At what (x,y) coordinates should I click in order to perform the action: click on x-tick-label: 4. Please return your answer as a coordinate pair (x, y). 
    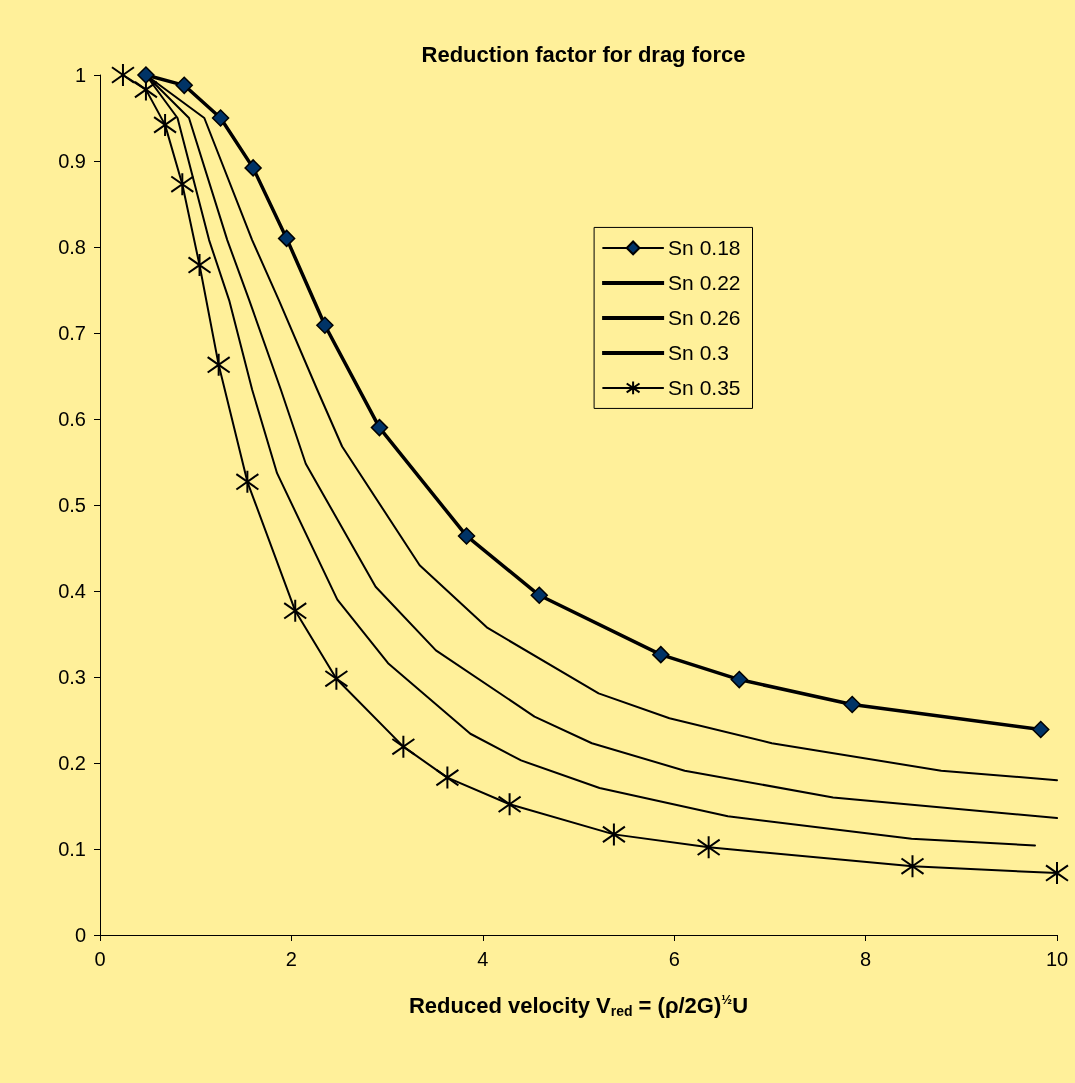
    Looking at the image, I should click on (483, 959).